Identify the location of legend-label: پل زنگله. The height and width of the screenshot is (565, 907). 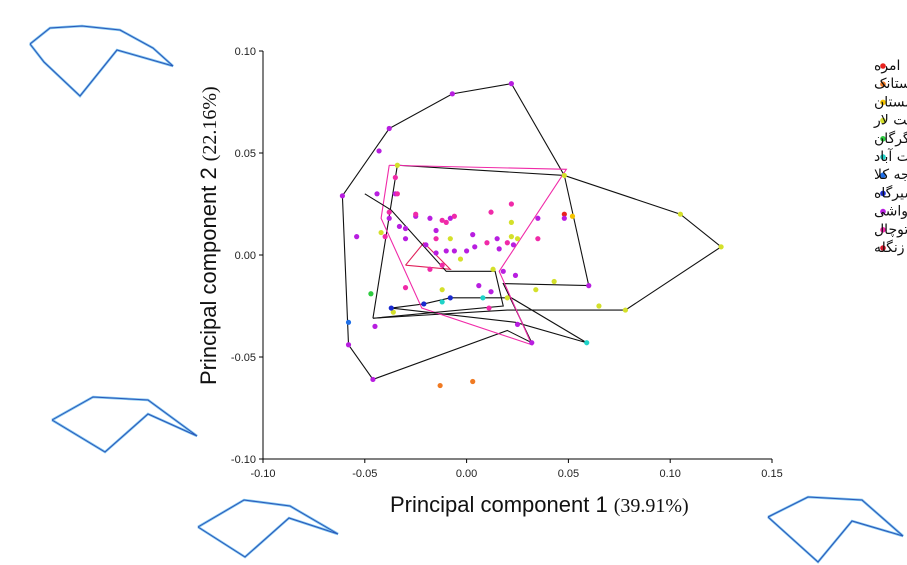
(890, 247).